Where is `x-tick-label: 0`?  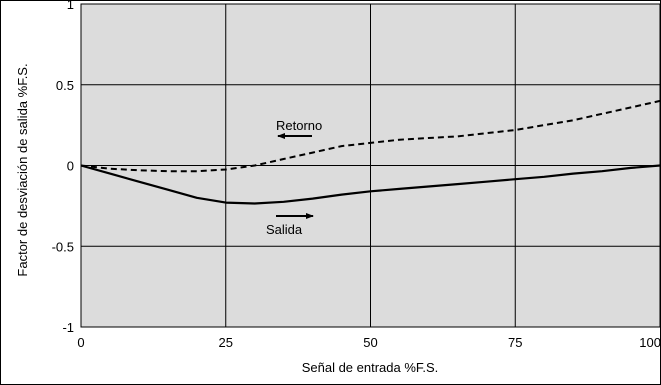
x-tick-label: 0 is located at coordinates (80, 342).